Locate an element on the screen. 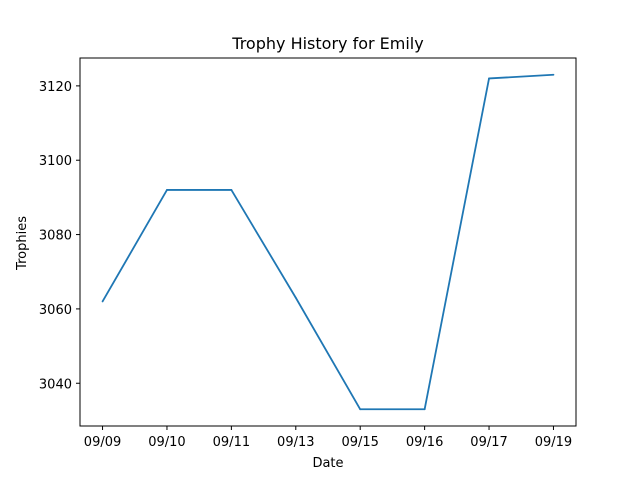 The height and width of the screenshot is (480, 640). chart-title: Trophy History for Emily is located at coordinates (327, 43).